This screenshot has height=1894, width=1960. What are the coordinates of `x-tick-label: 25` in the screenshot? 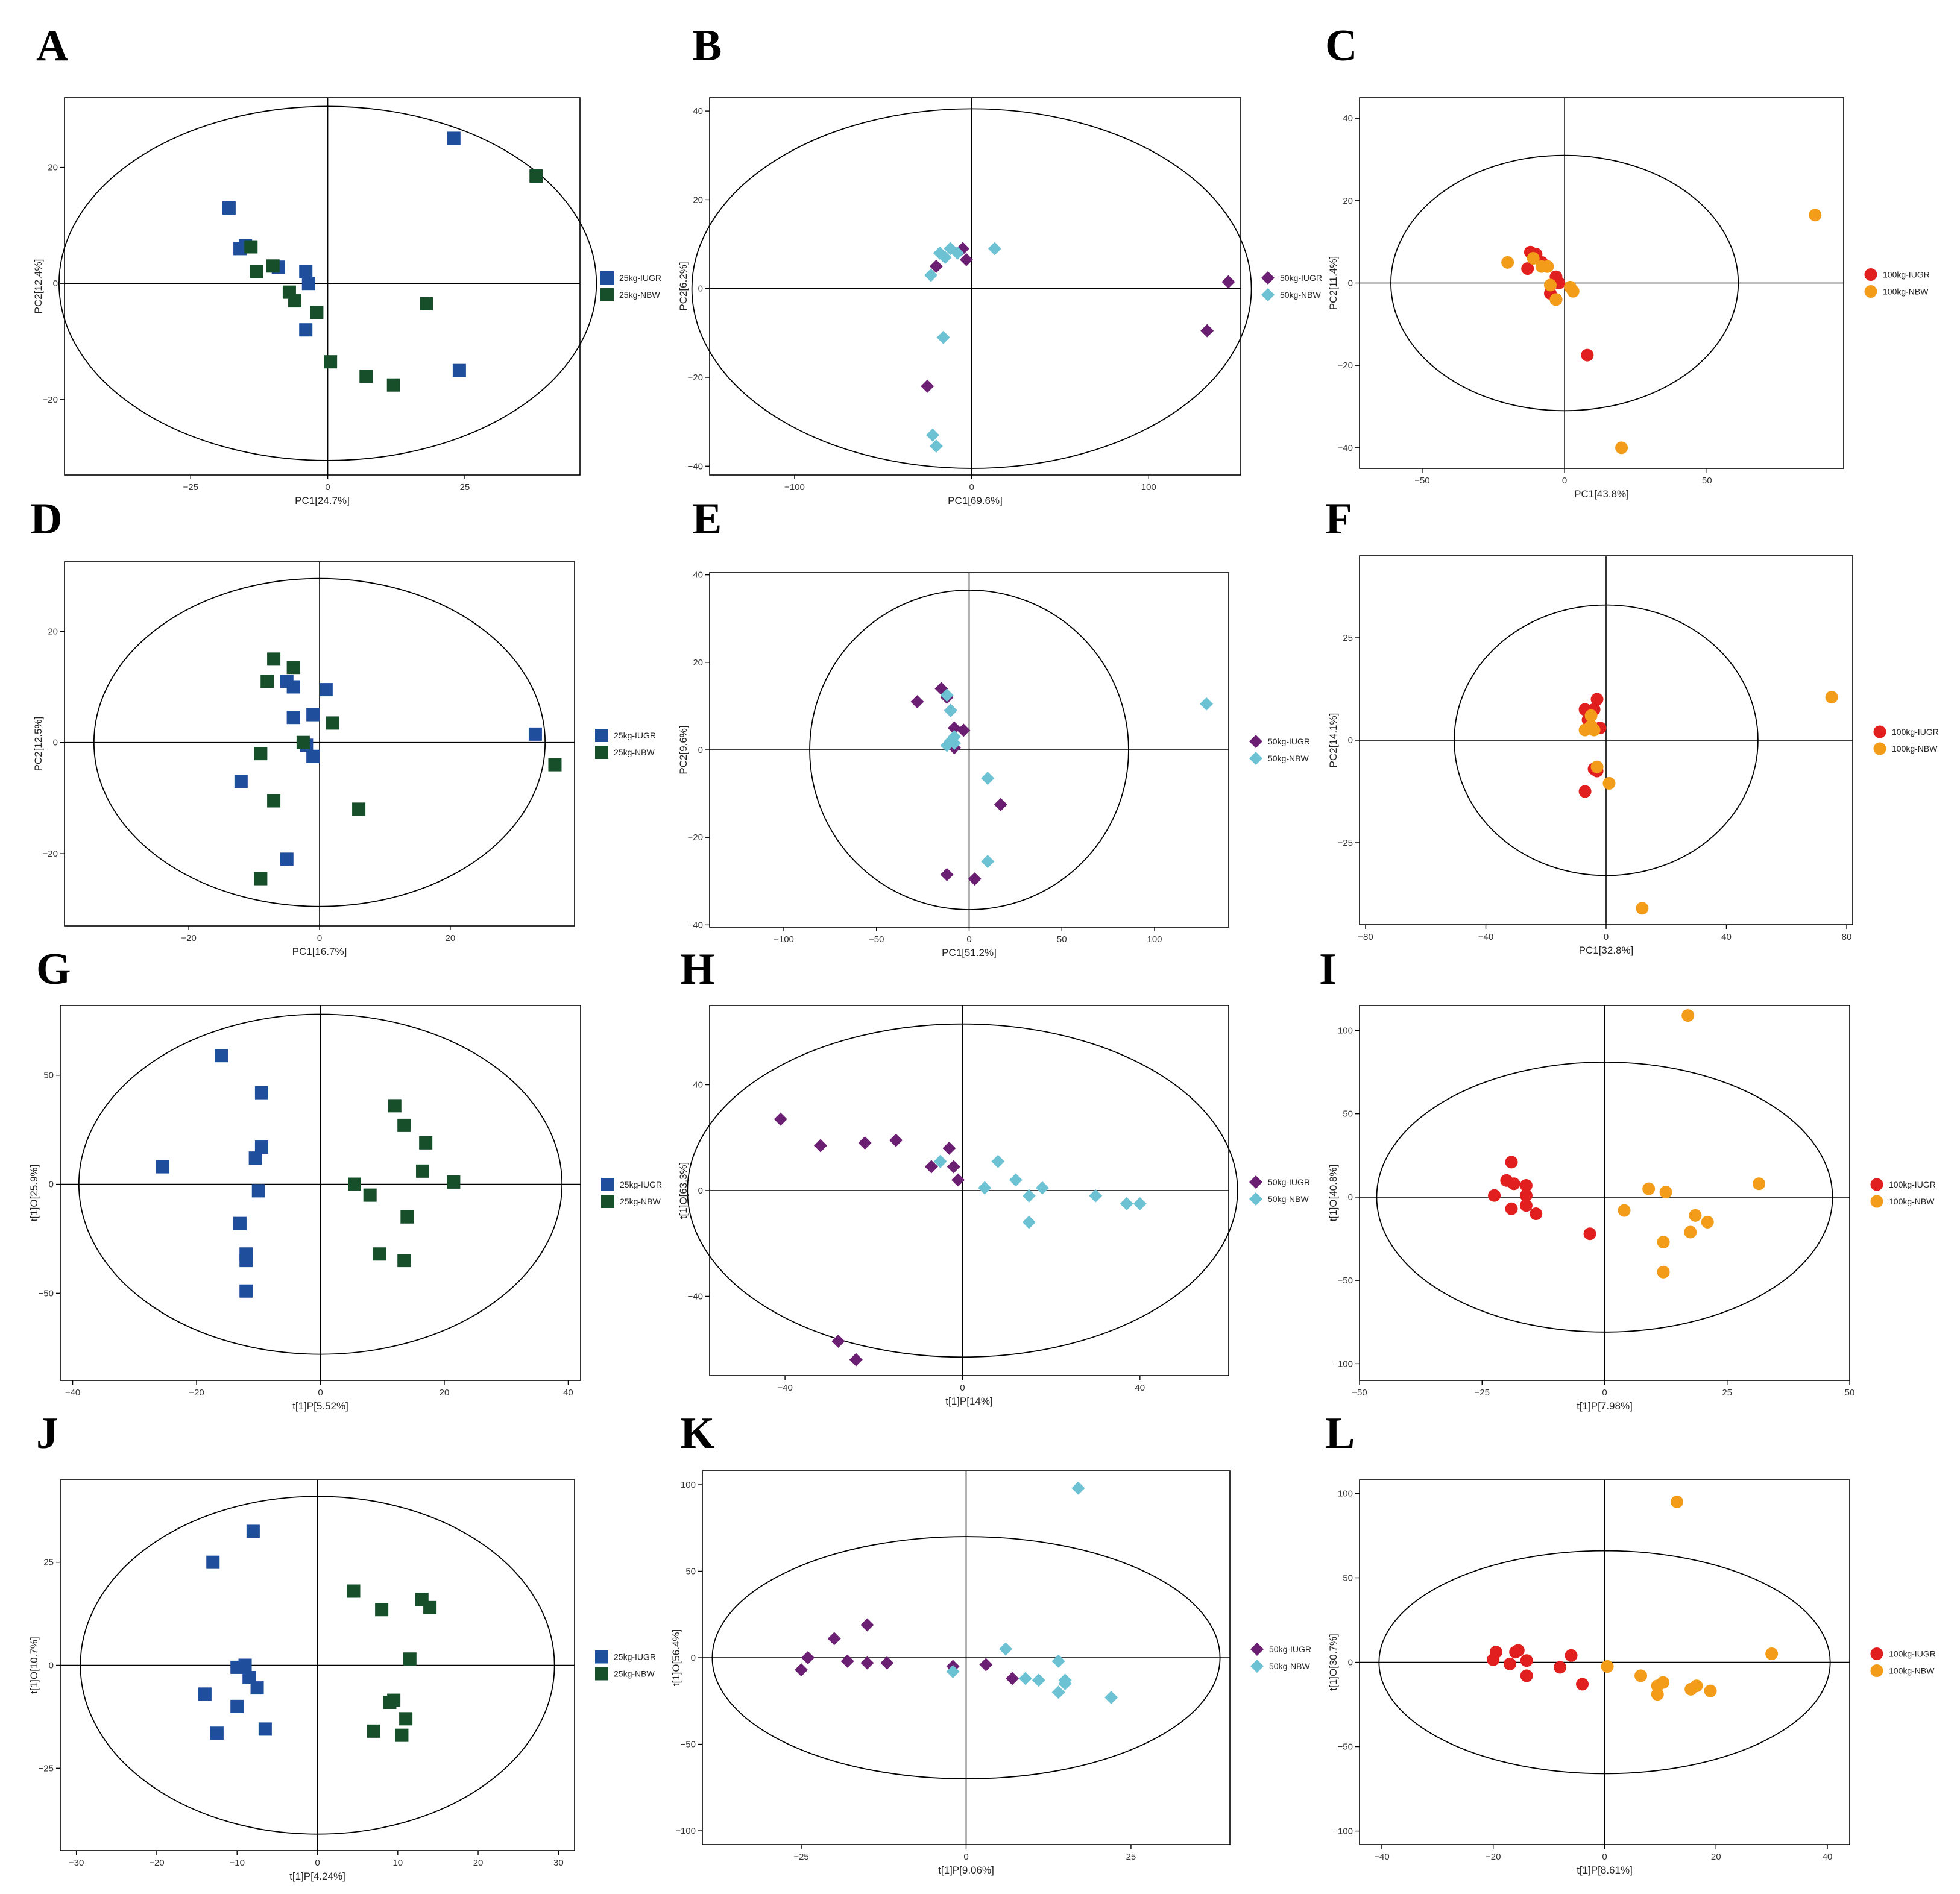 It's located at (1131, 1857).